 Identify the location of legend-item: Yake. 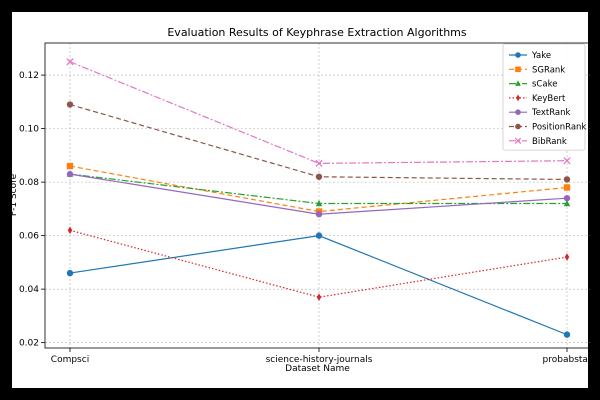
(530, 56).